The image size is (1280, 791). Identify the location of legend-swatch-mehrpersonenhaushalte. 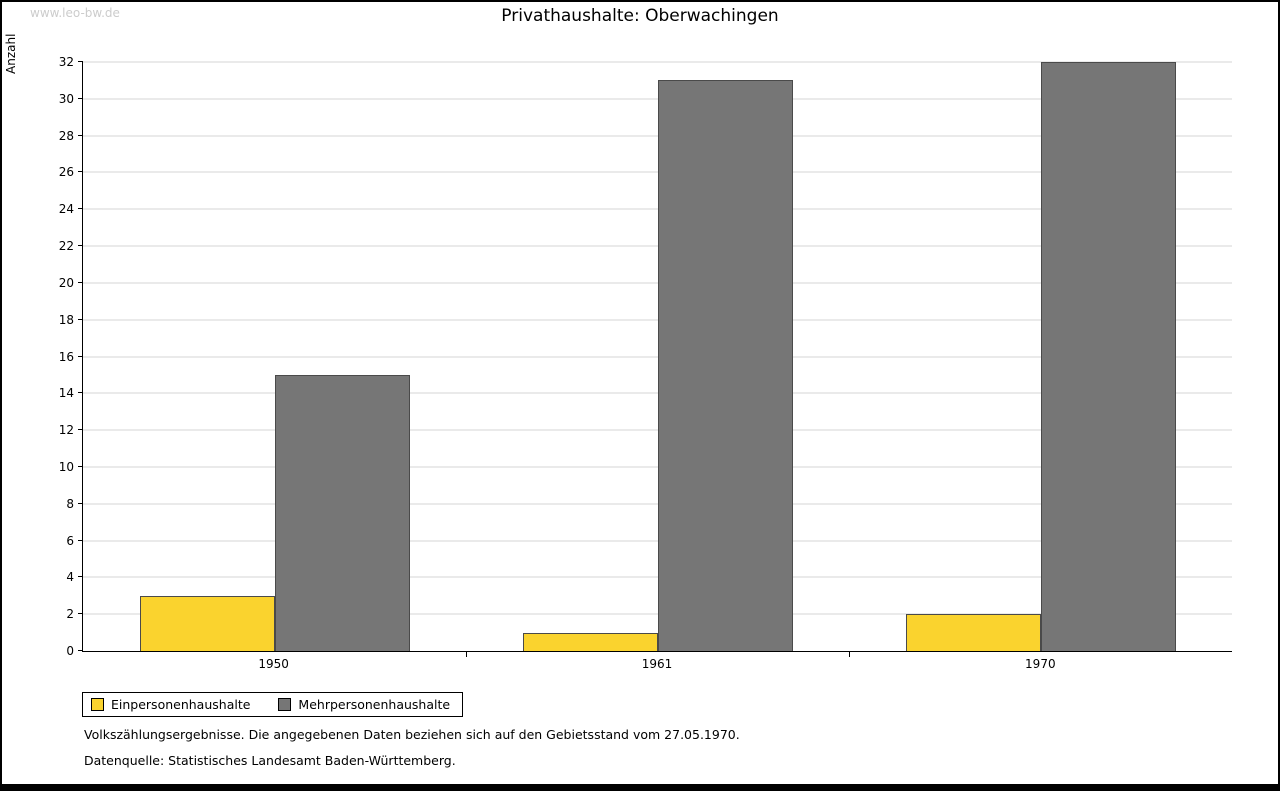
(285, 704).